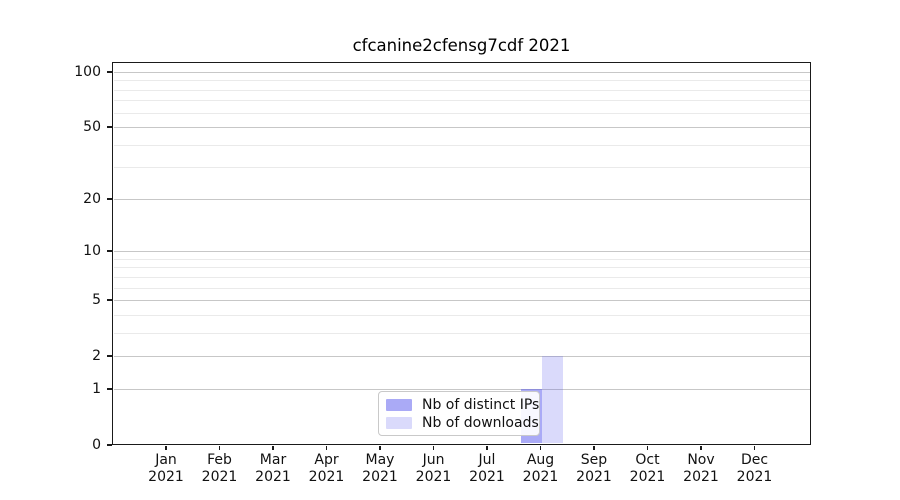 The image size is (900, 500). What do you see at coordinates (701, 460) in the screenshot?
I see `x-tick-month: Nov` at bounding box center [701, 460].